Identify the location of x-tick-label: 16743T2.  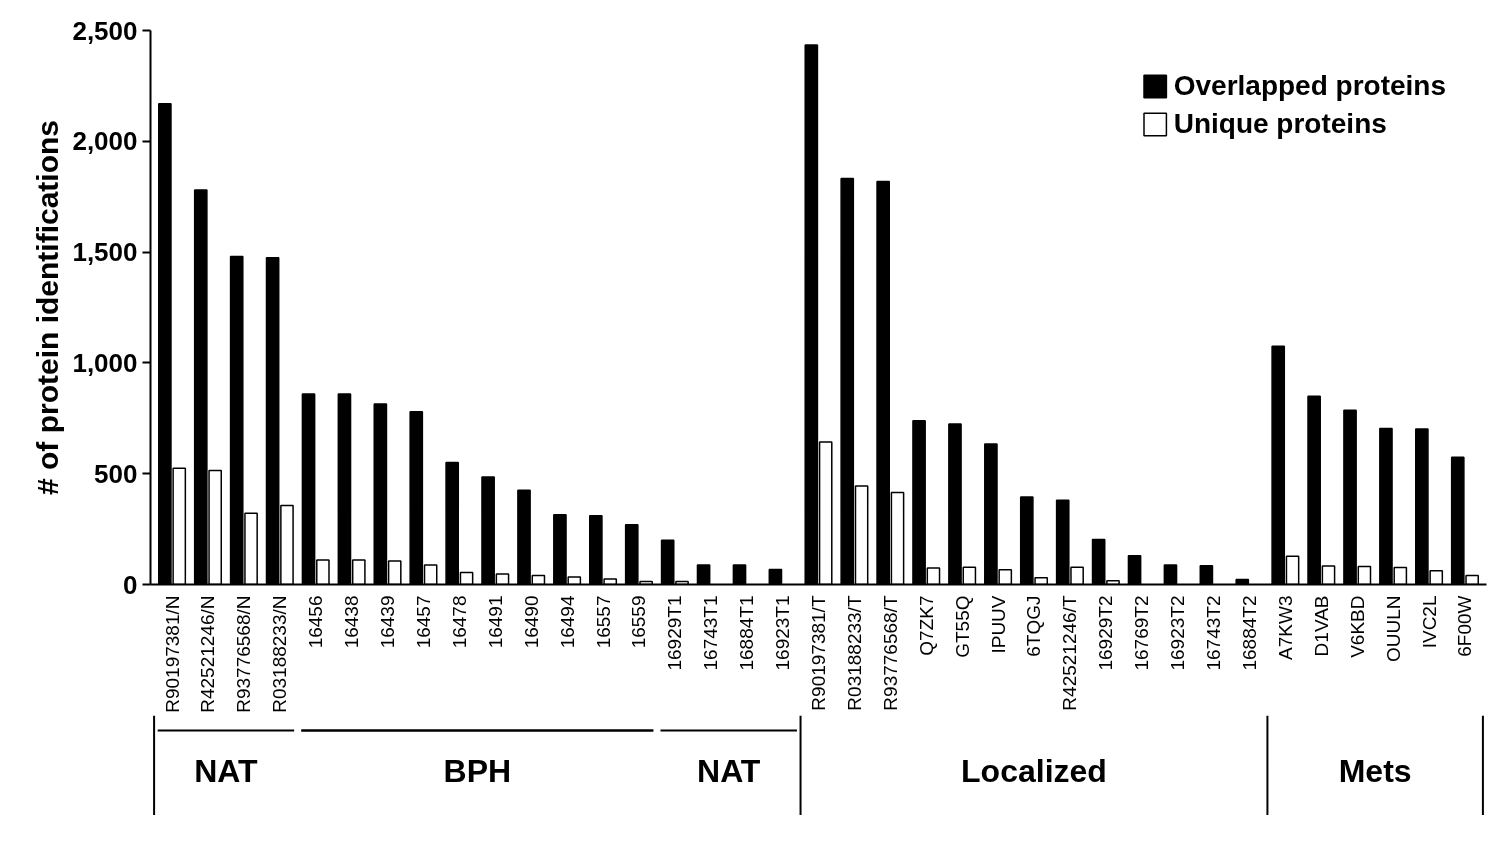
(1214, 633).